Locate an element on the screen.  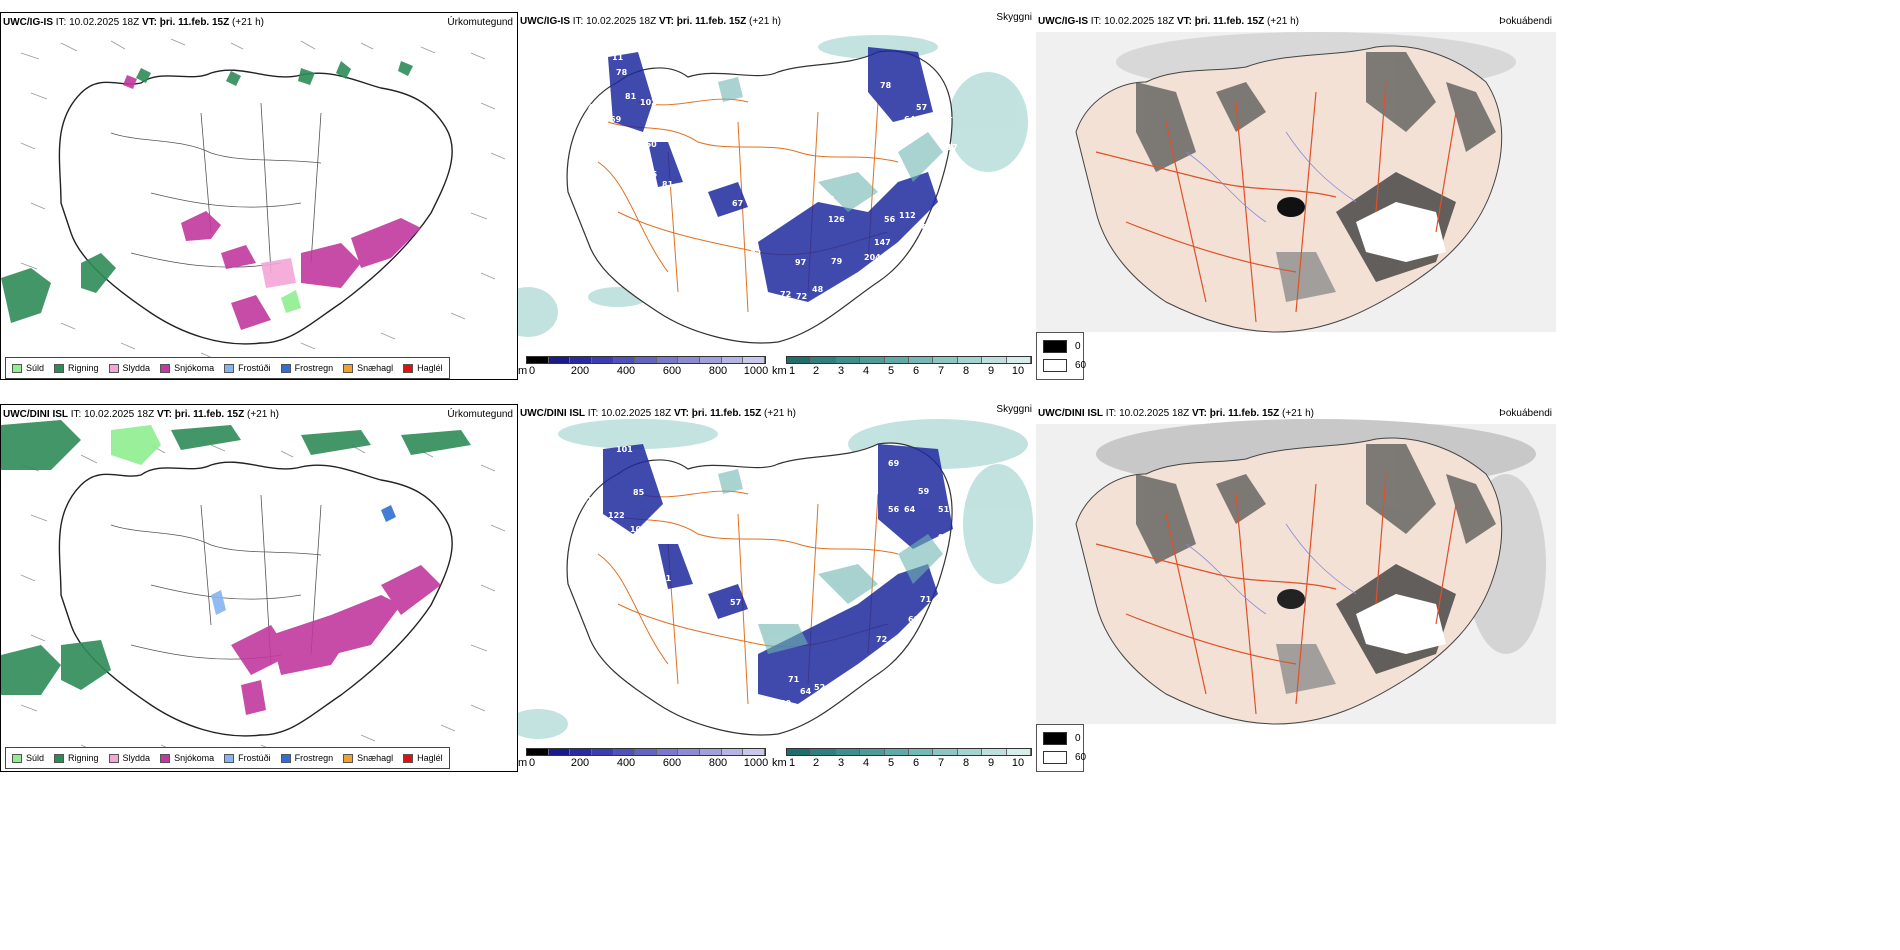
variable-label: Þokuábendi is located at coordinates (1525, 413).